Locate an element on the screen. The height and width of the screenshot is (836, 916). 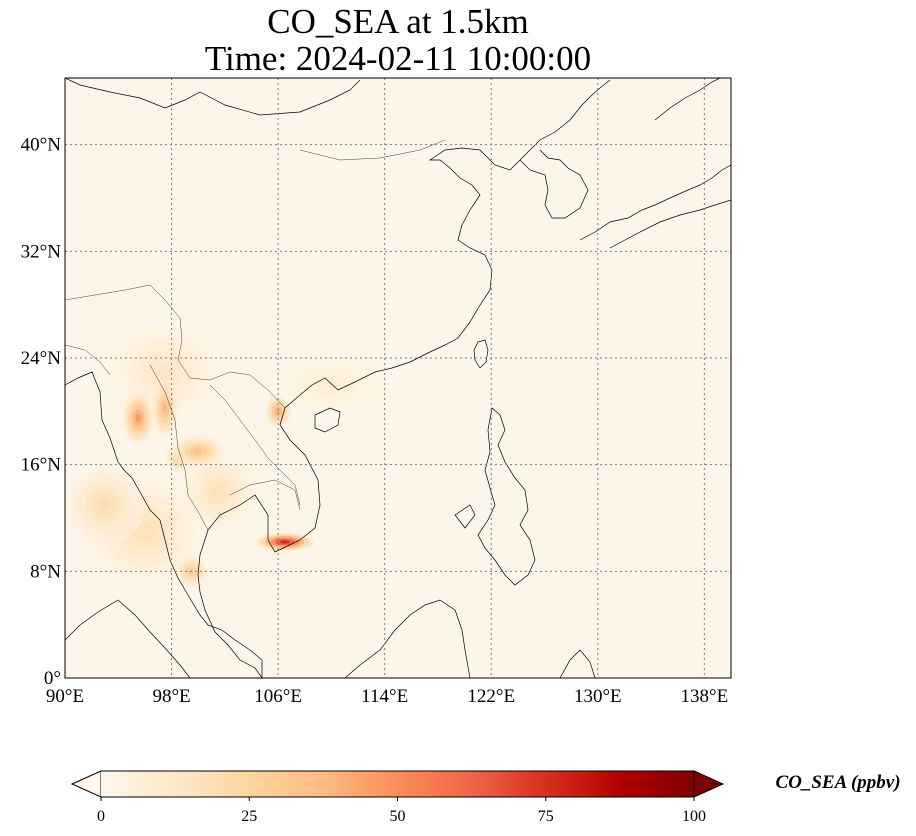
coastline-northern-asia is located at coordinates (213, 97).